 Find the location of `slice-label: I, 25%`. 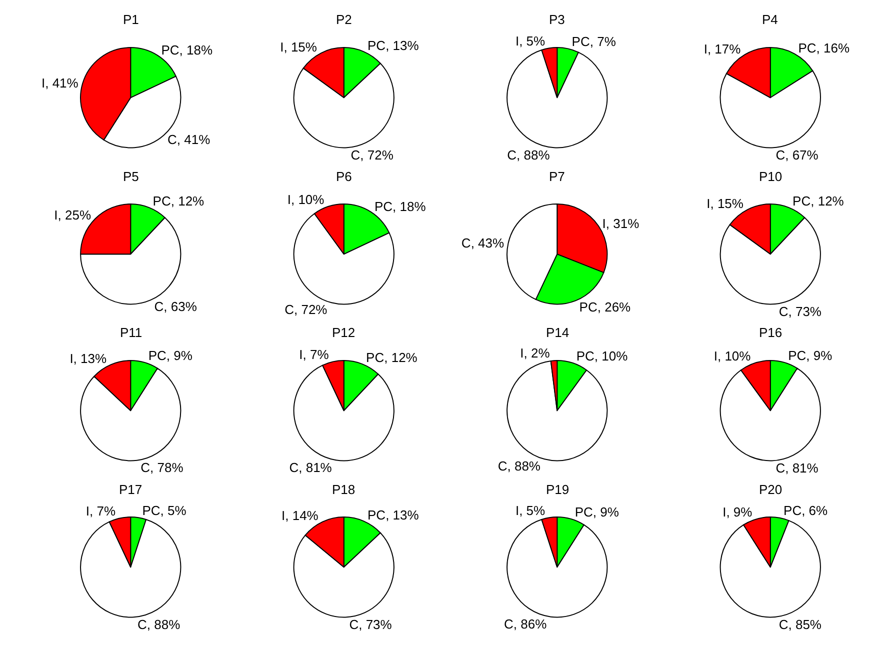

slice-label: I, 25% is located at coordinates (73, 214).